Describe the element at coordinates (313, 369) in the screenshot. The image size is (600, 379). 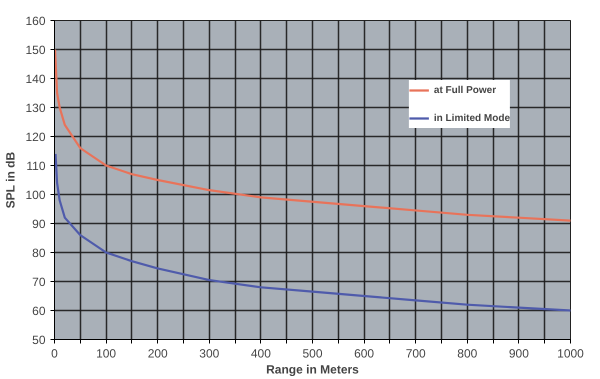
I see `x-axis-title: Range in Meters` at that location.